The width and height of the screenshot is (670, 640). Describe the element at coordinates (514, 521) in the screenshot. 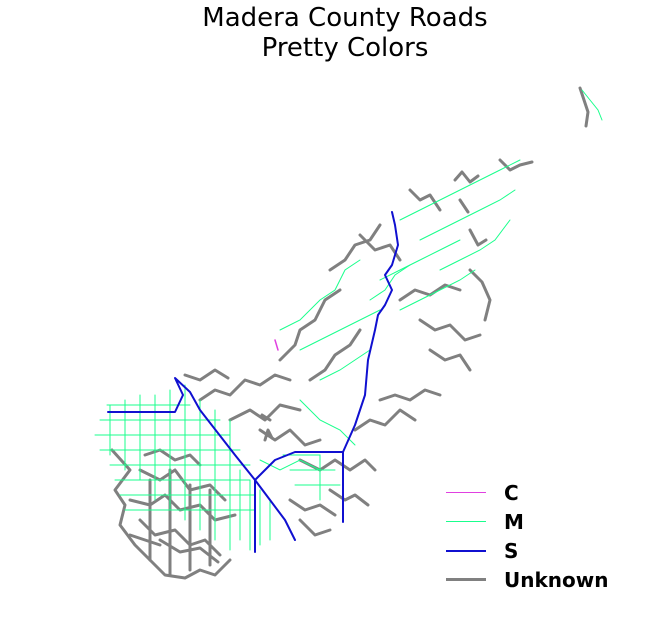

I see `legend-label: M` at that location.